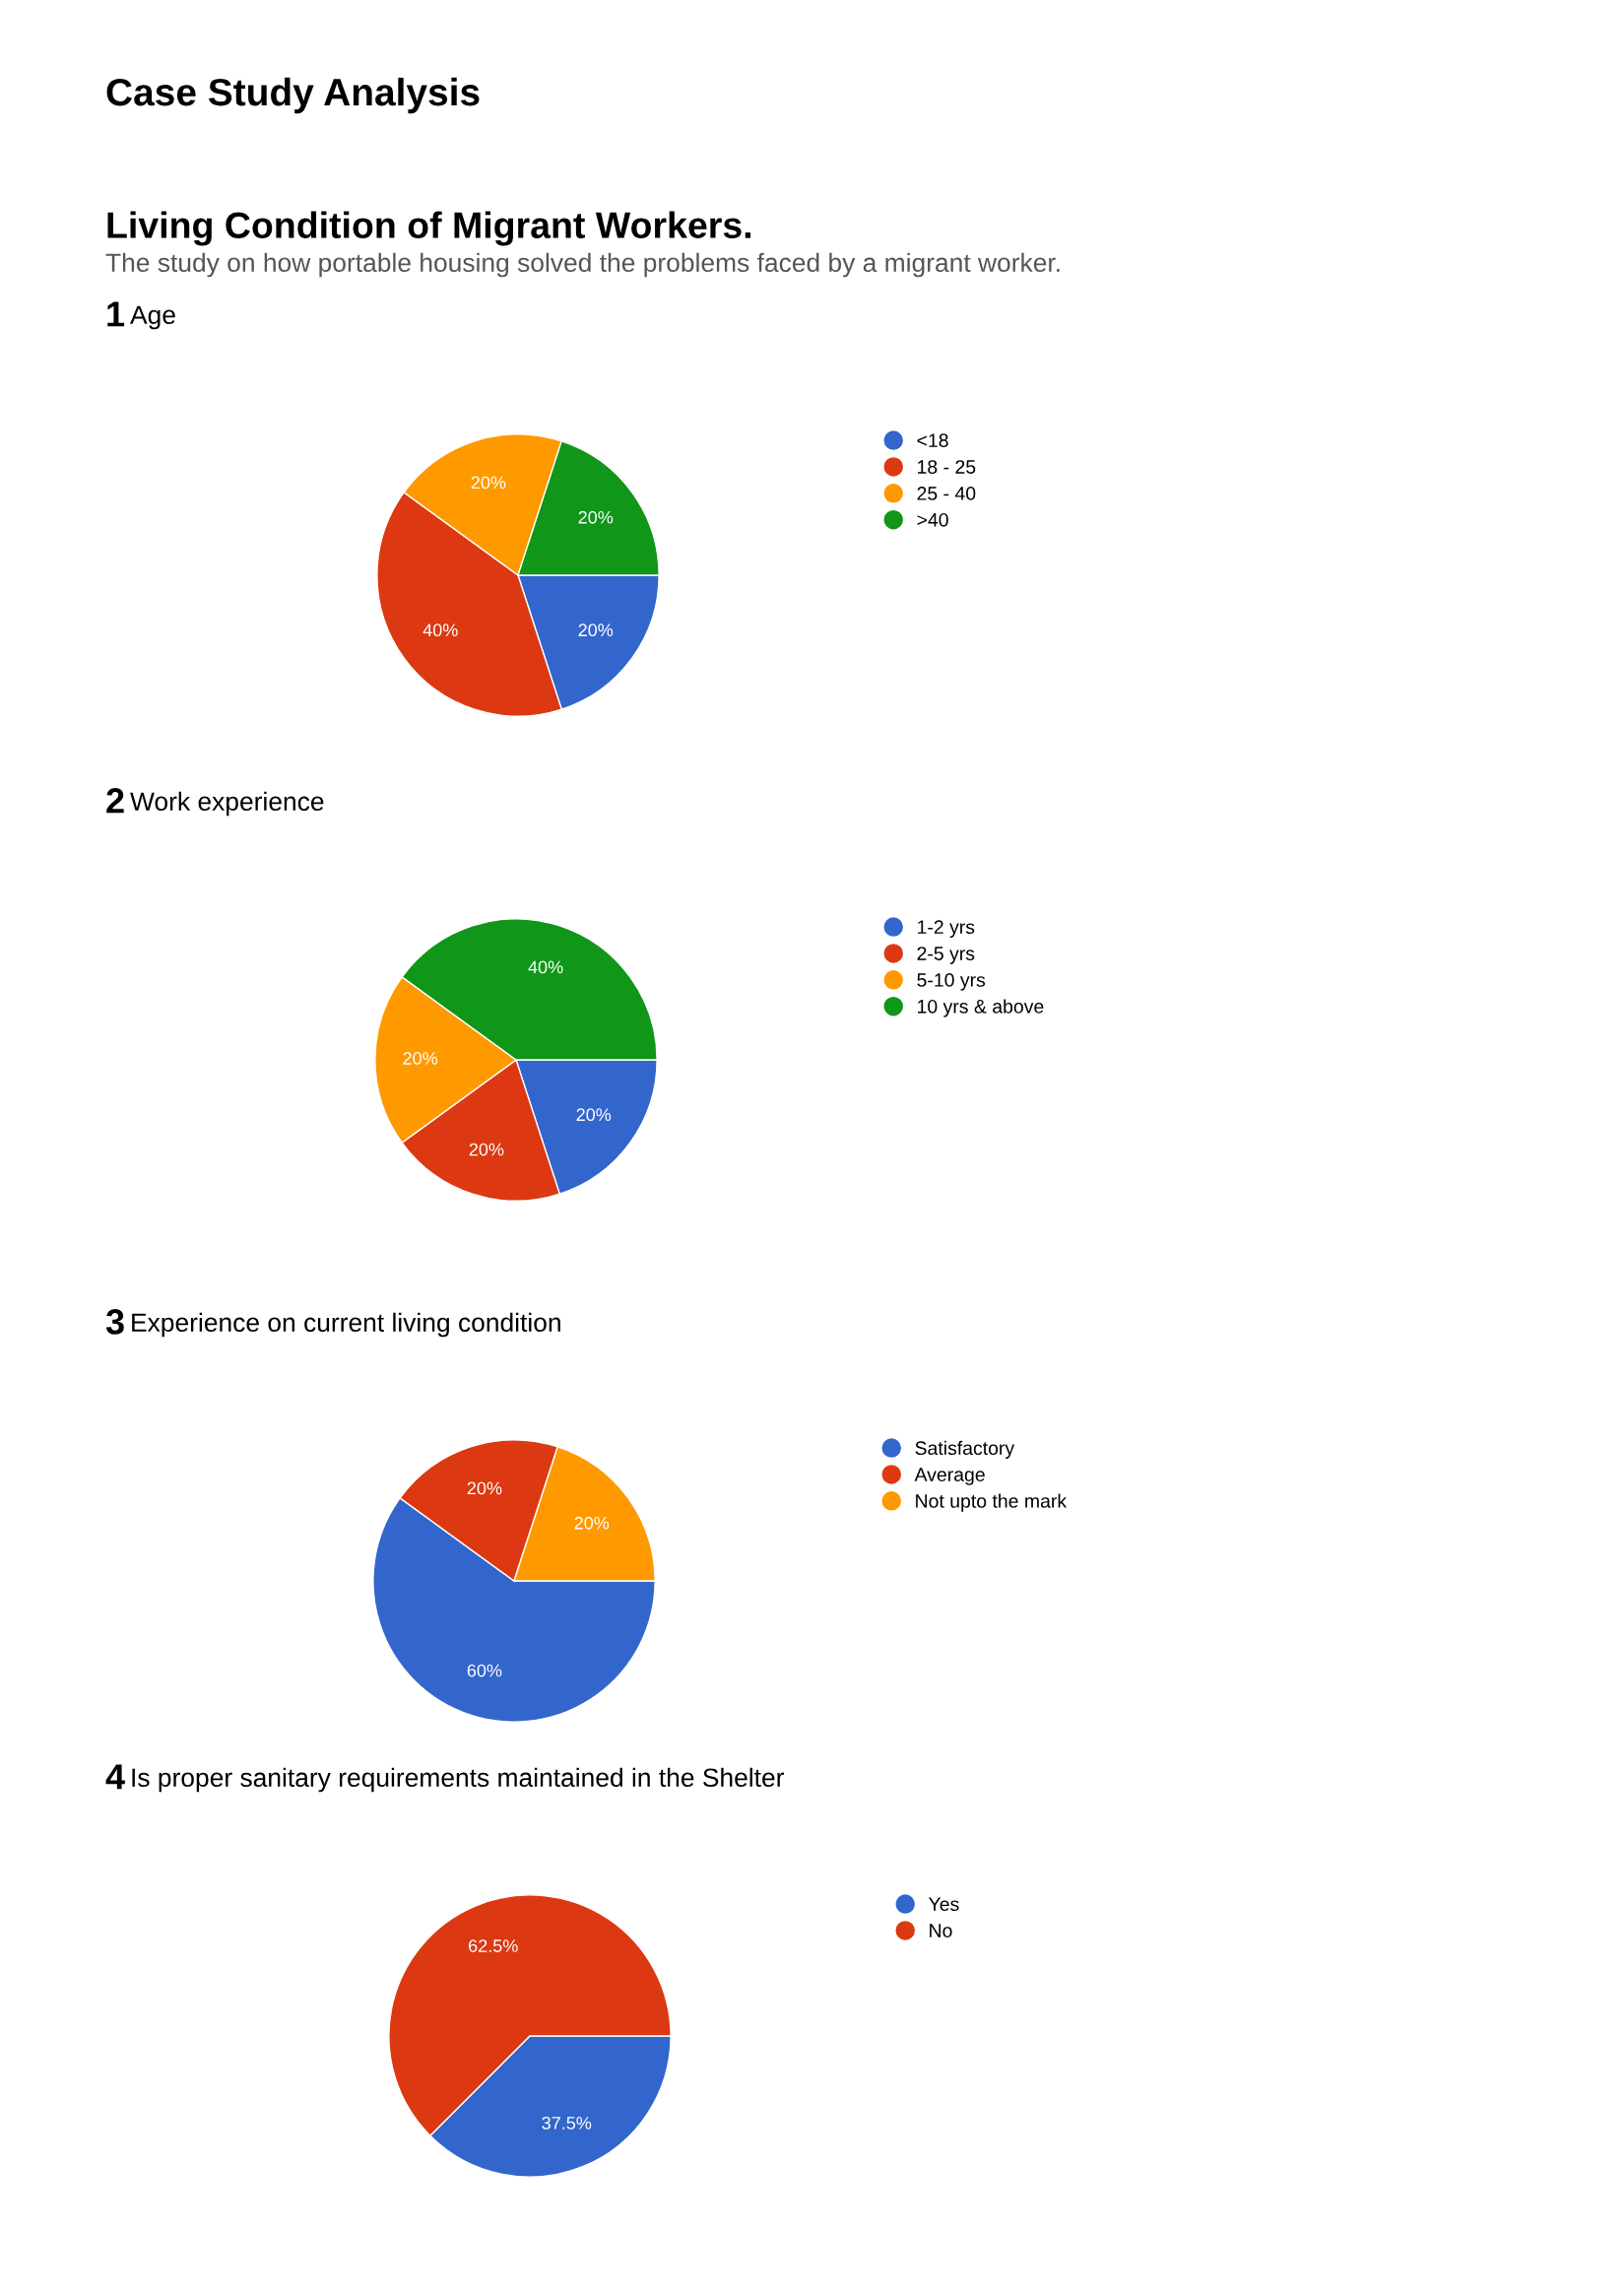 The height and width of the screenshot is (2296, 1623). Describe the element at coordinates (445, 1778) in the screenshot. I see `chart-title: 4 Is proper sanitary requirements maintained in the Shelter` at that location.